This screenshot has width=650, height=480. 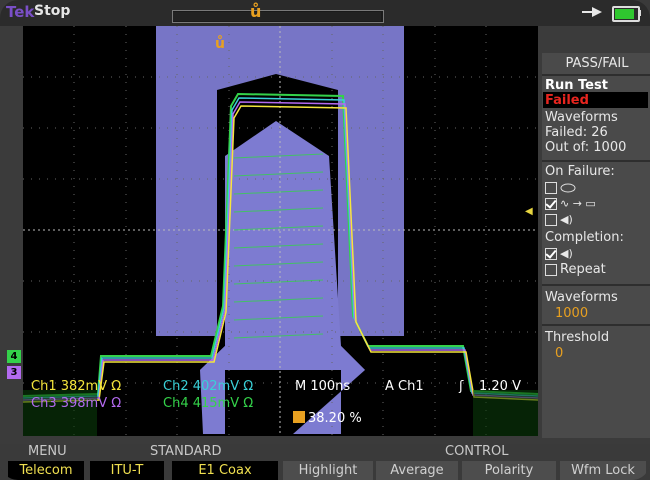 I want to click on menu-label: MENU, so click(x=47, y=451).